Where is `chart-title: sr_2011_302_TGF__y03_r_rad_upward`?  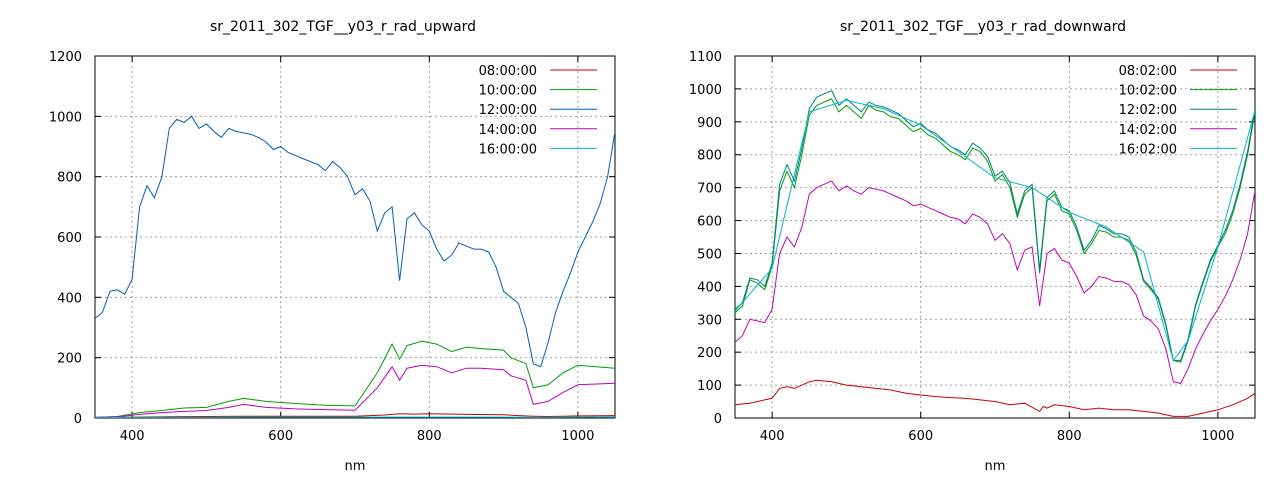
chart-title: sr_2011_302_TGF__y03_r_rad_upward is located at coordinates (343, 27).